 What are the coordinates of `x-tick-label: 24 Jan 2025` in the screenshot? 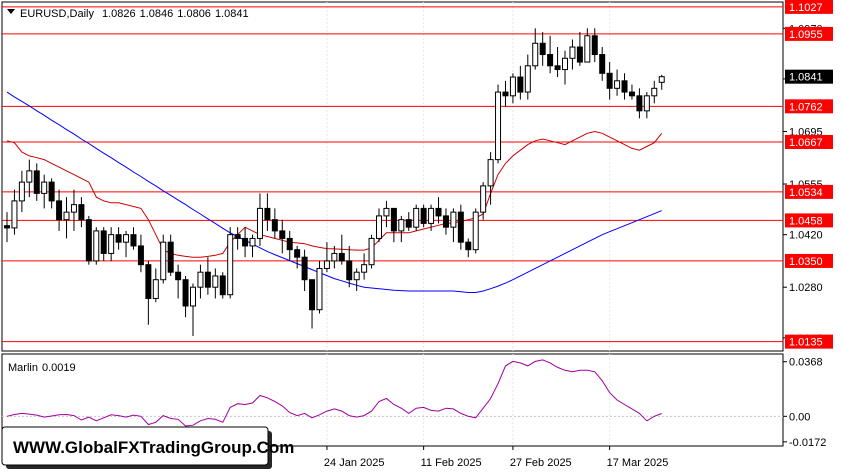 It's located at (354, 463).